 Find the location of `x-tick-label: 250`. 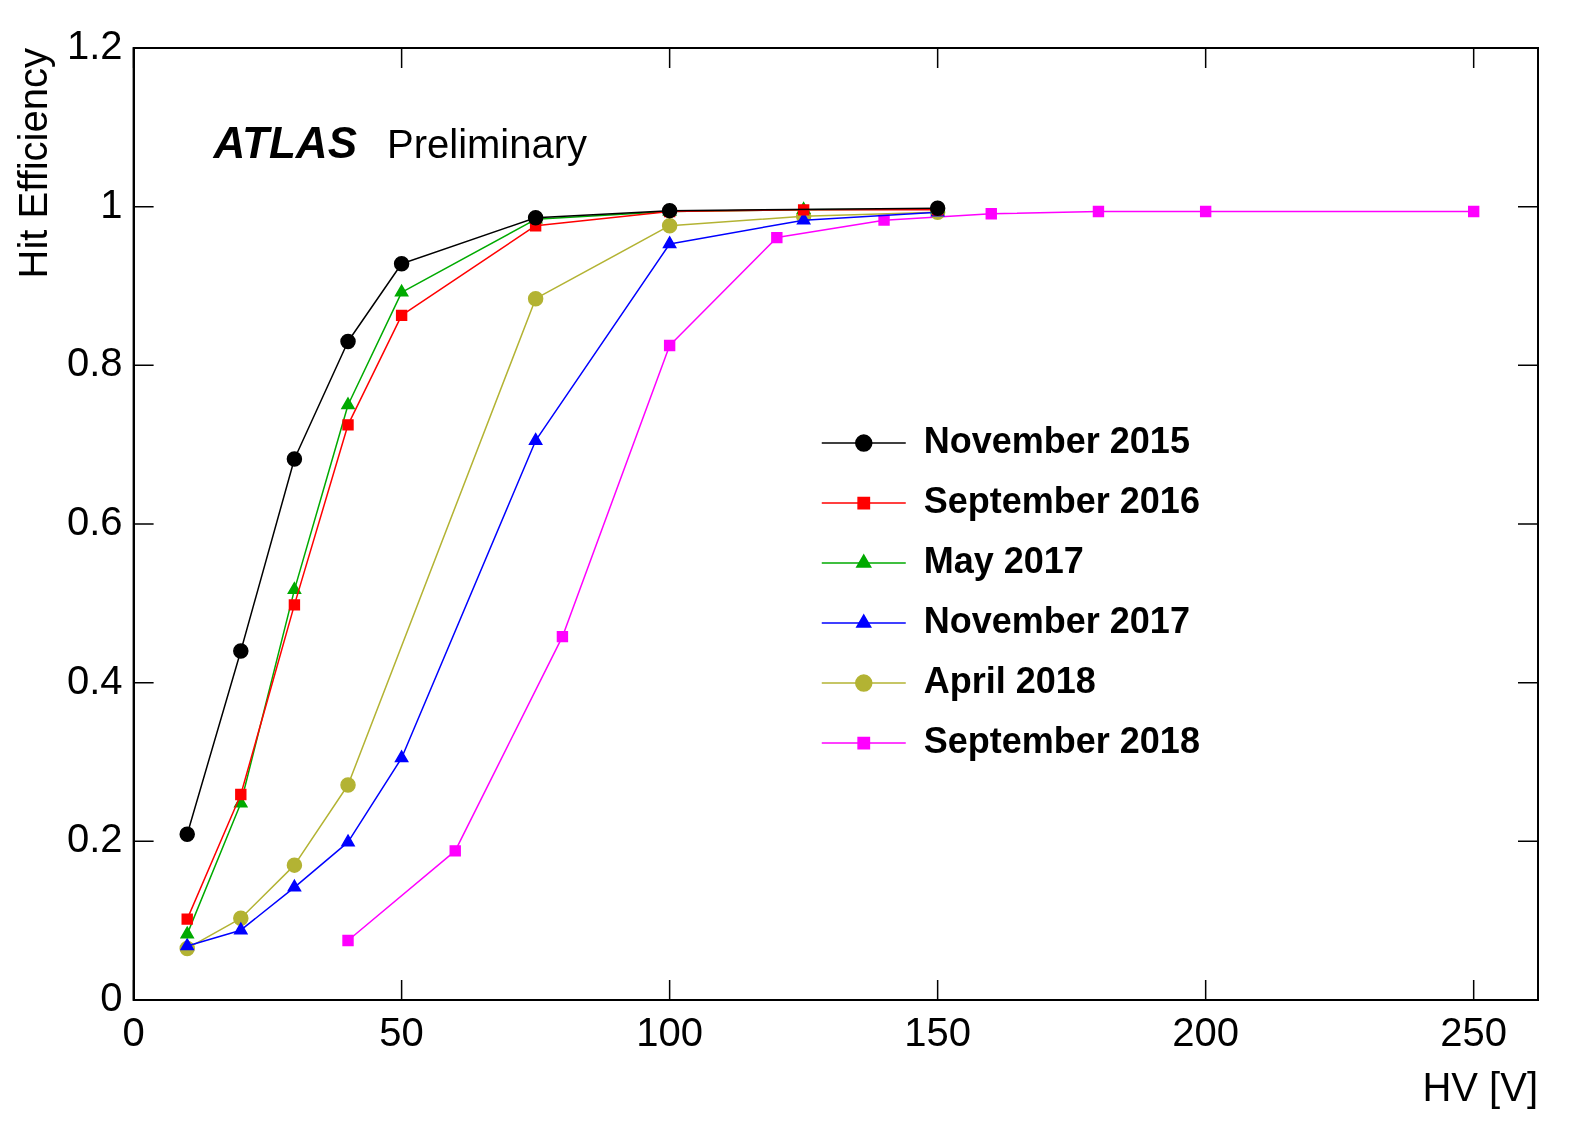

x-tick-label: 250 is located at coordinates (1474, 1032).